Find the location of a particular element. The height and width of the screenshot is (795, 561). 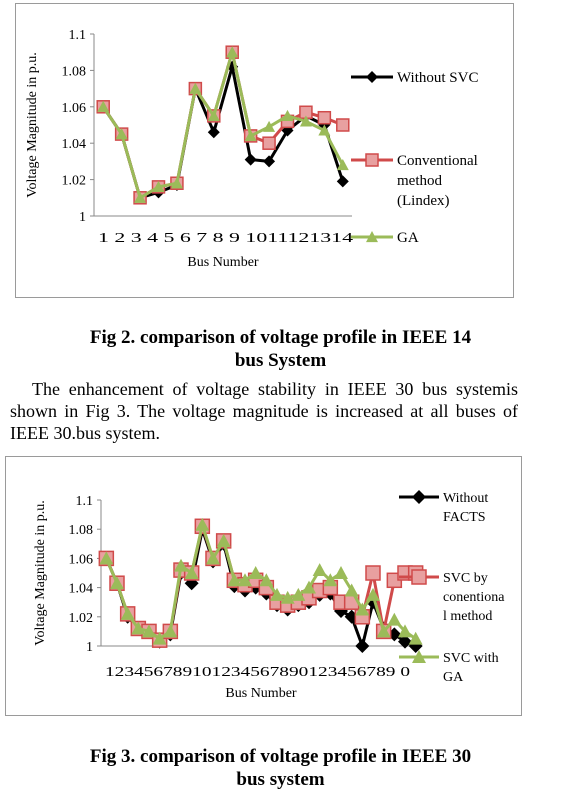

legend-entry: Without FACTS is located at coordinates (443, 507).